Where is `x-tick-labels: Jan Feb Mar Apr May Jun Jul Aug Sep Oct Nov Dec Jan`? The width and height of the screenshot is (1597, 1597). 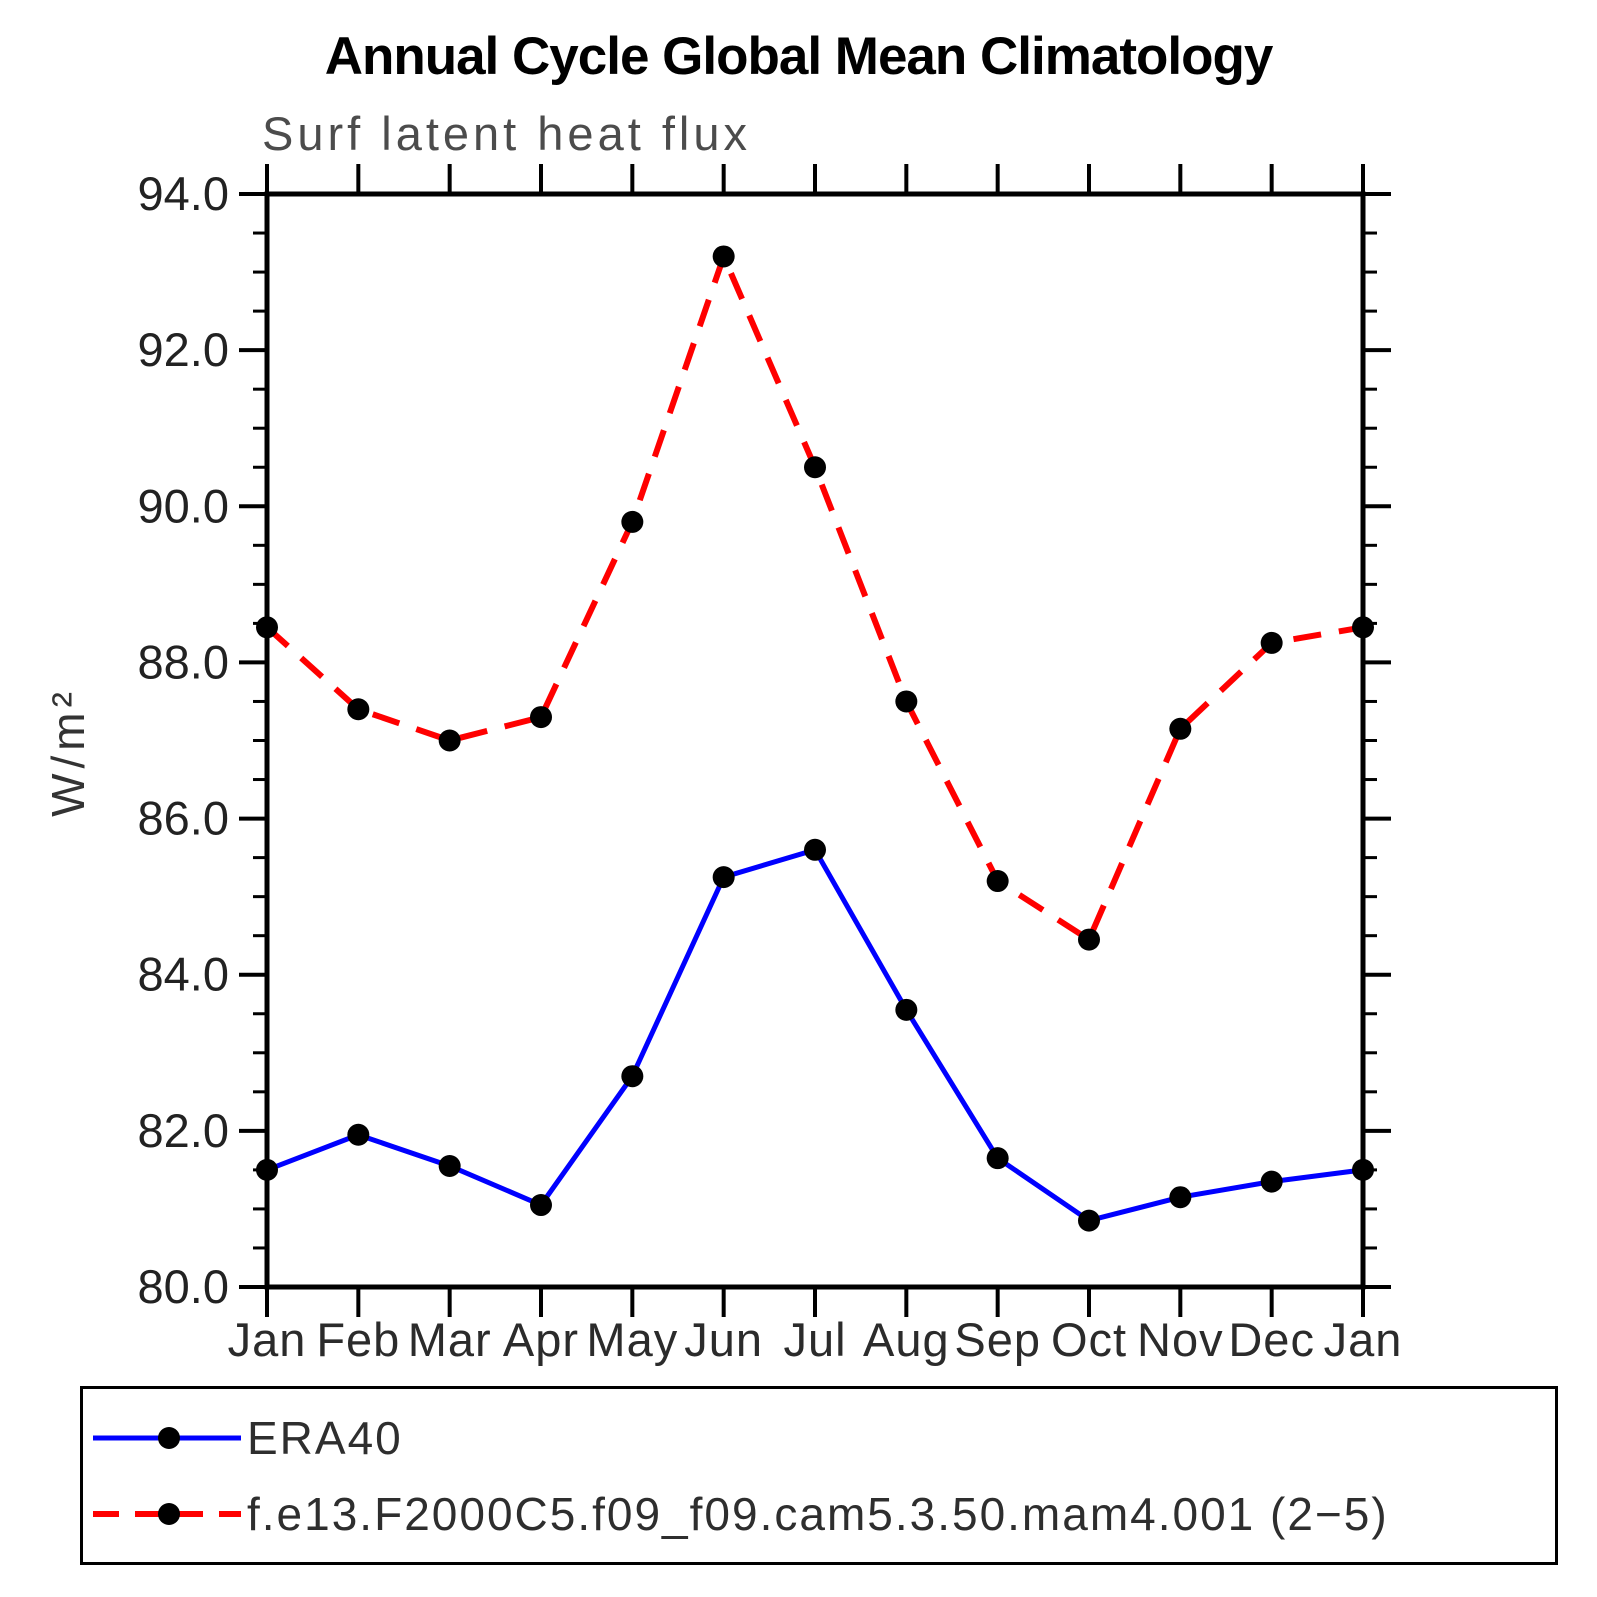 x-tick-labels: Jan Feb Mar Apr May Jun Jul Aug Sep Oct Nov Dec Jan is located at coordinates (815, 1339).